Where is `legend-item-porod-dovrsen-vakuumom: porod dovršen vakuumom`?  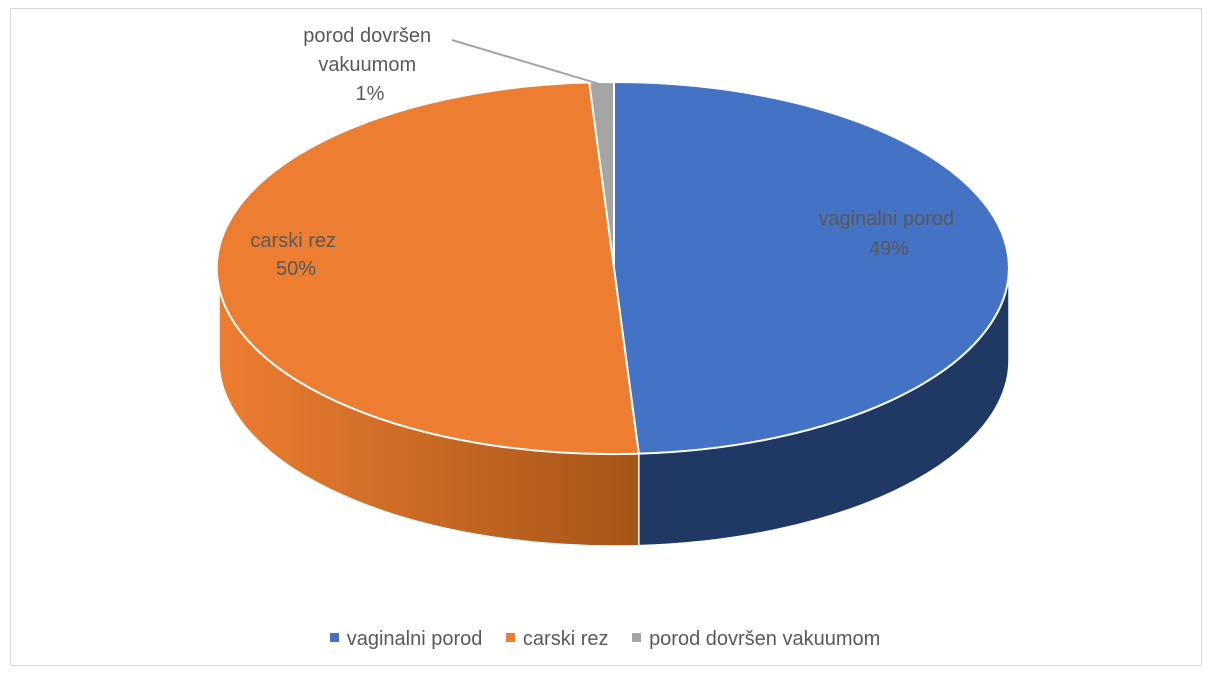
legend-item-porod-dovrsen-vakuumom: porod dovršen vakuumom is located at coordinates (756, 639).